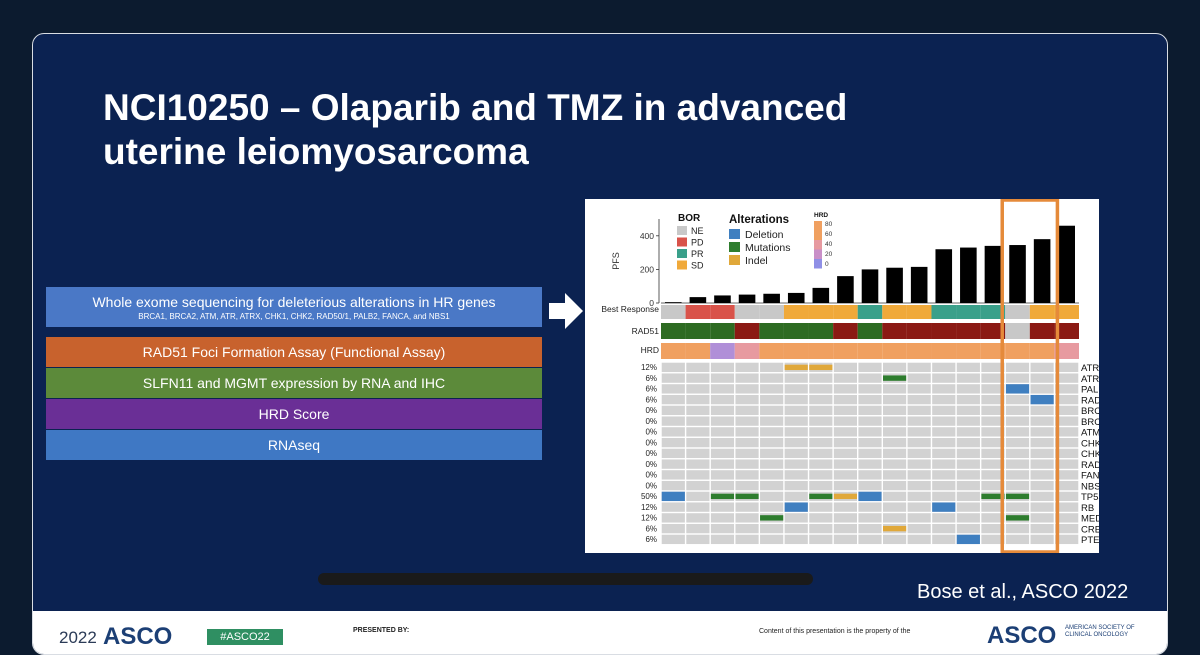 The image size is (1200, 655). I want to click on horizontal-scrollbar, so click(565, 579).